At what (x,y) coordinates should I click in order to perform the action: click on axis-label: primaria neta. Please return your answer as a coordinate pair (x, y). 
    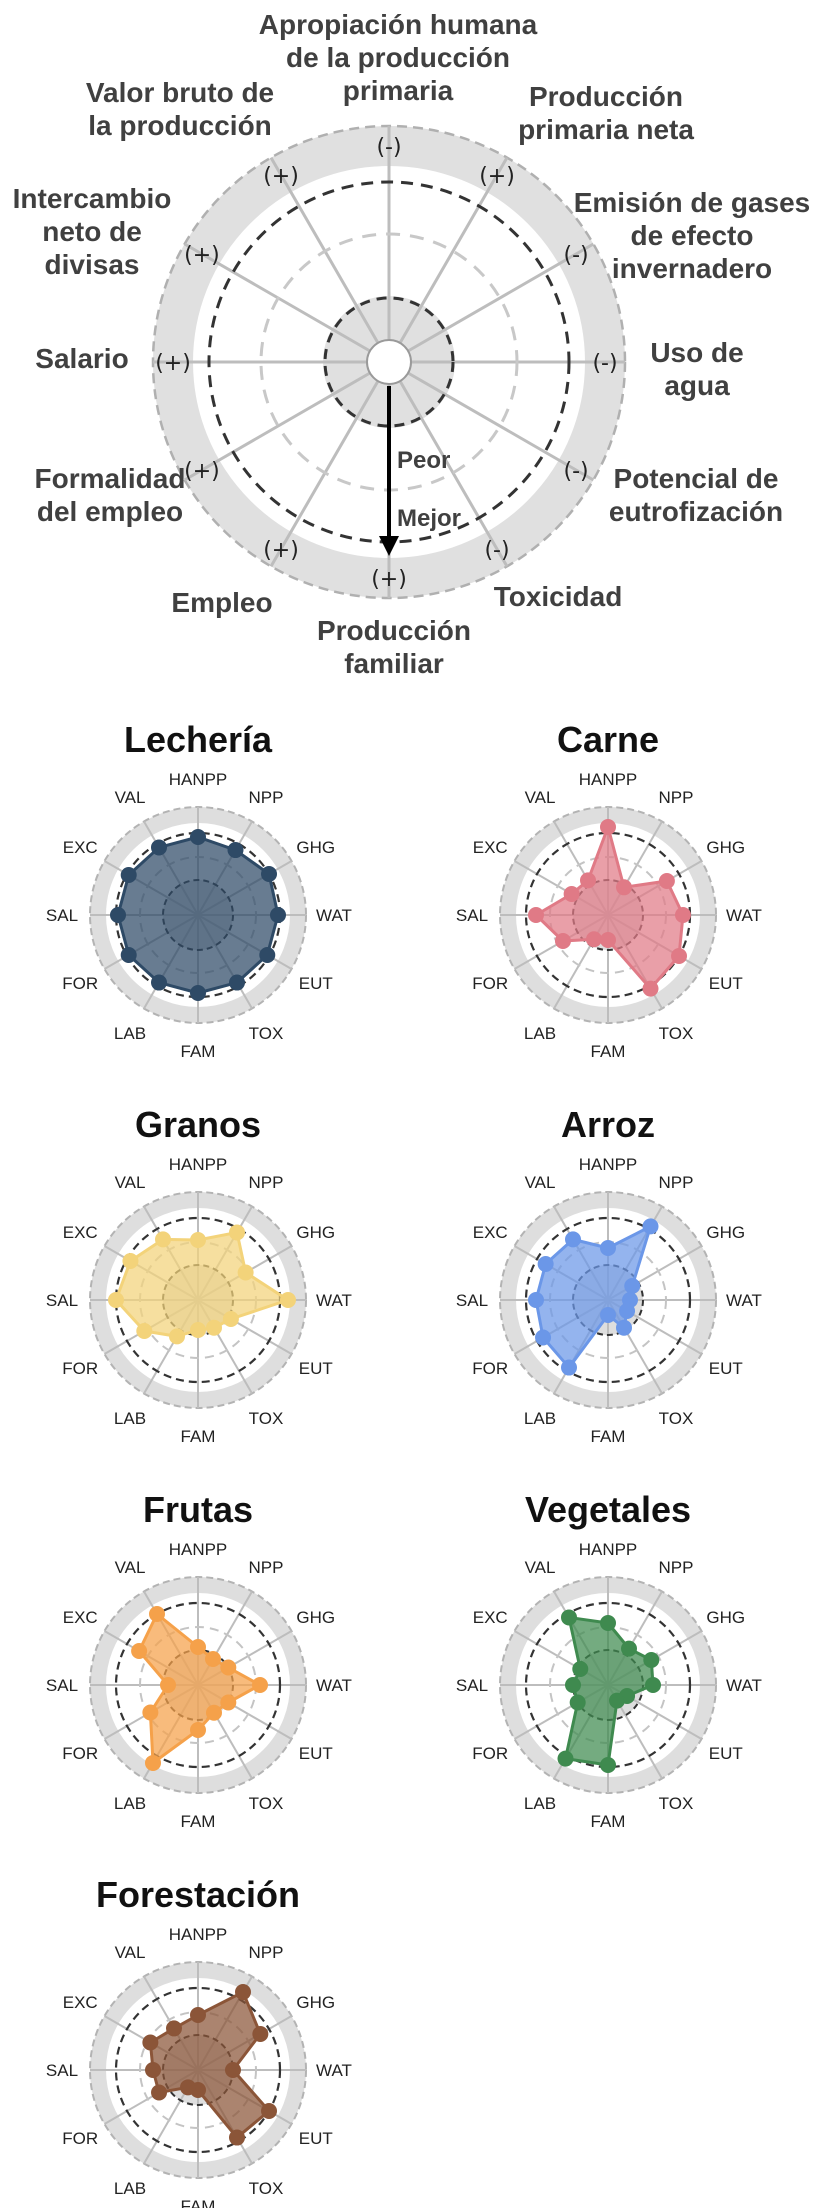
    Looking at the image, I should click on (606, 129).